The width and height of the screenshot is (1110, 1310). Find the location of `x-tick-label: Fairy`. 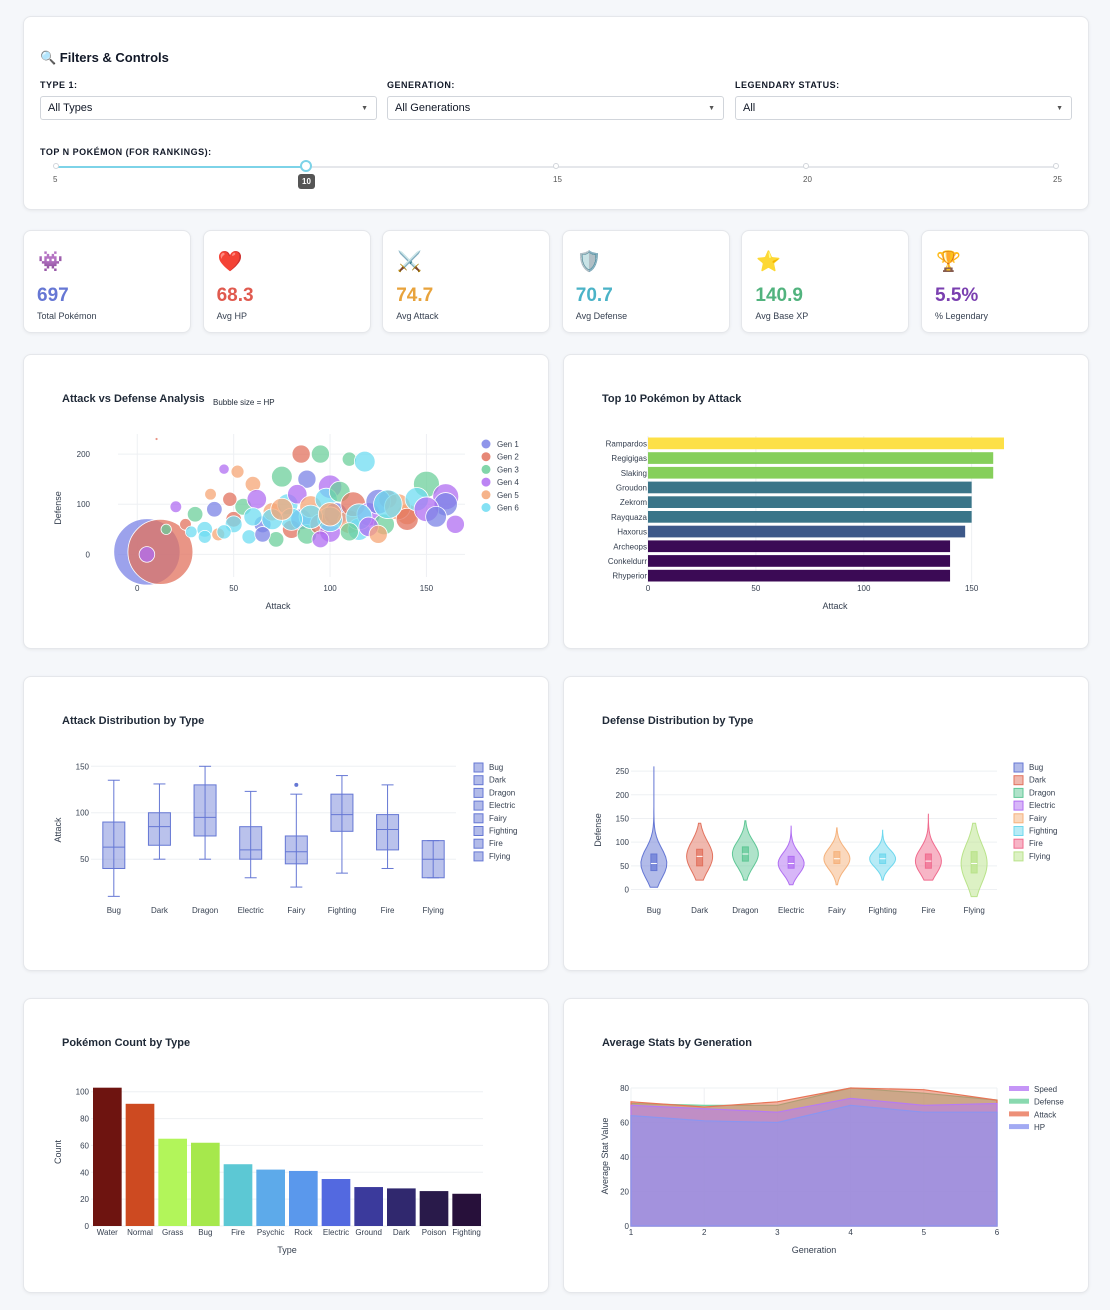

x-tick-label: Fairy is located at coordinates (296, 910).